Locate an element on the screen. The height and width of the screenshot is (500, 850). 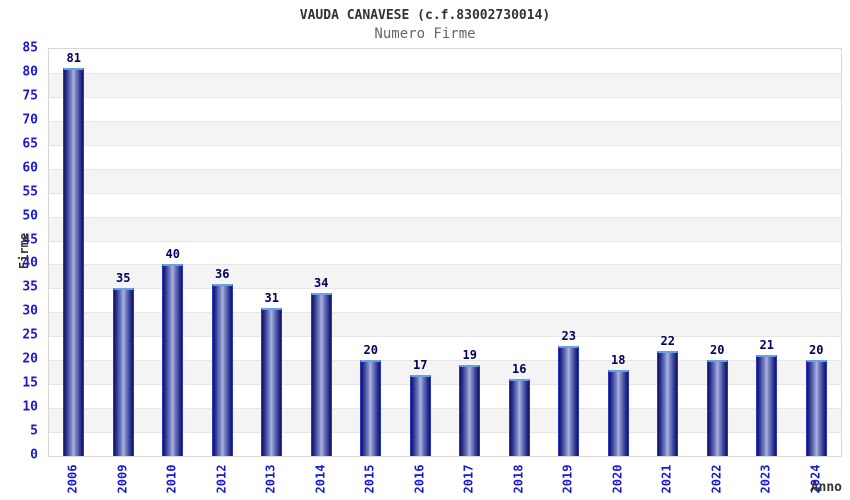
x-tick-label: 2021 is located at coordinates (666, 479).